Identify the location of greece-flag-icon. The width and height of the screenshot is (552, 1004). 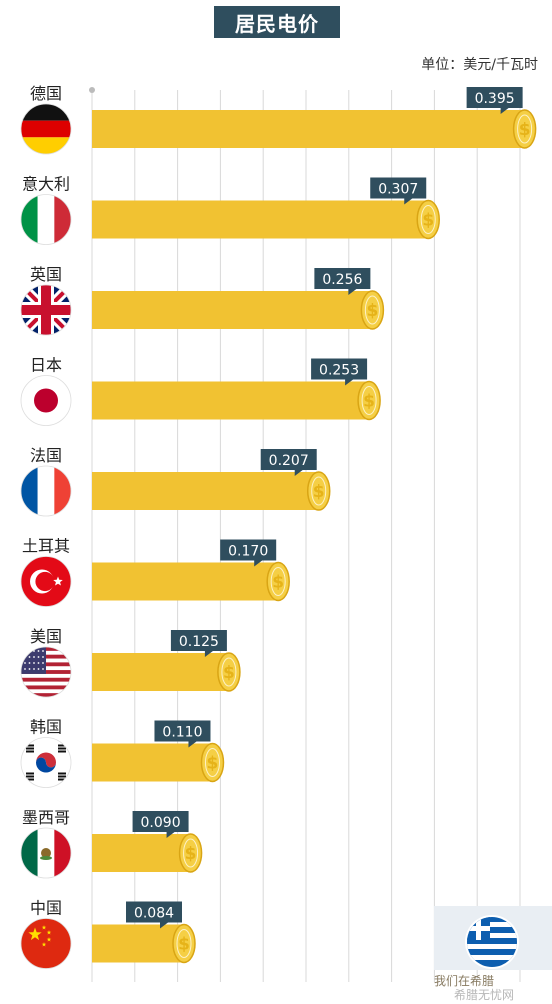
(493, 938).